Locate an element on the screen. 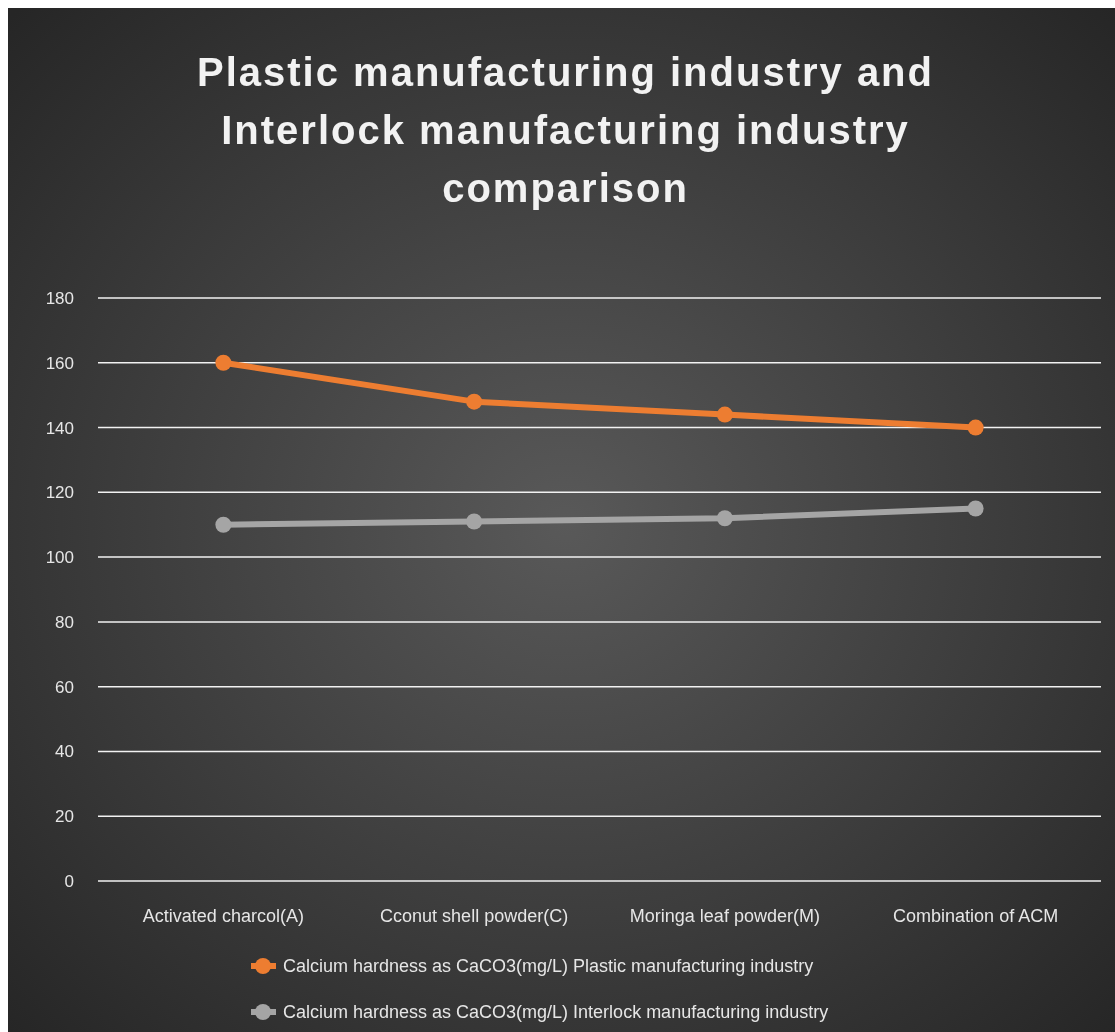 The image size is (1115, 1032). x-tick-label: Cconut shell powder(C) is located at coordinates (474, 916).